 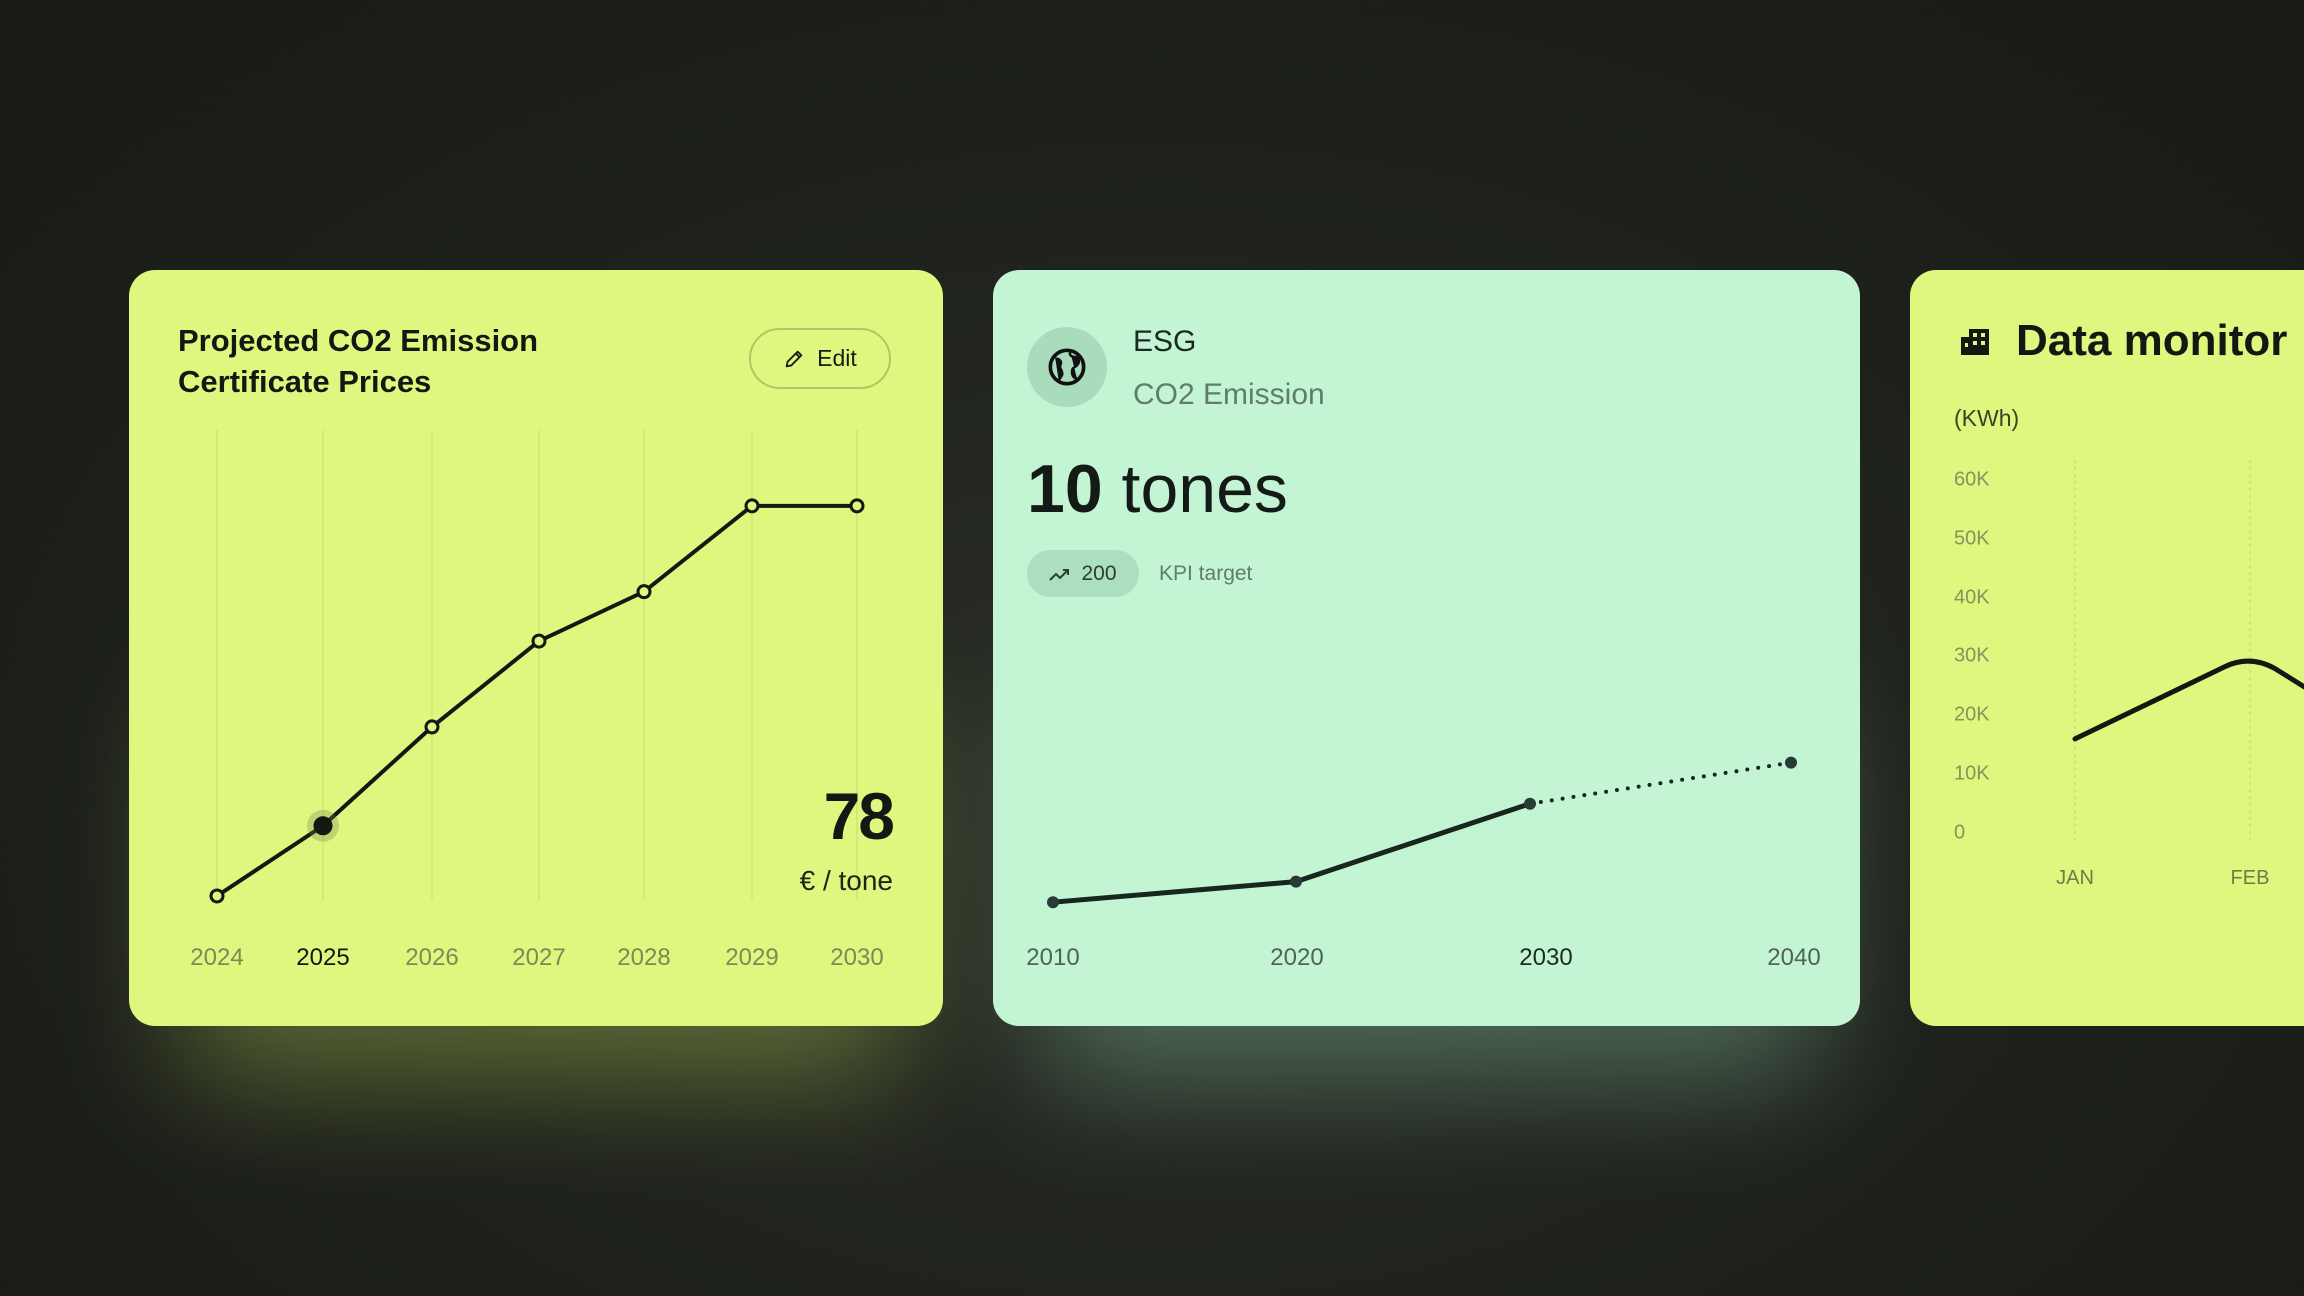 What do you see at coordinates (2250, 878) in the screenshot?
I see `x-tick-label: FEB` at bounding box center [2250, 878].